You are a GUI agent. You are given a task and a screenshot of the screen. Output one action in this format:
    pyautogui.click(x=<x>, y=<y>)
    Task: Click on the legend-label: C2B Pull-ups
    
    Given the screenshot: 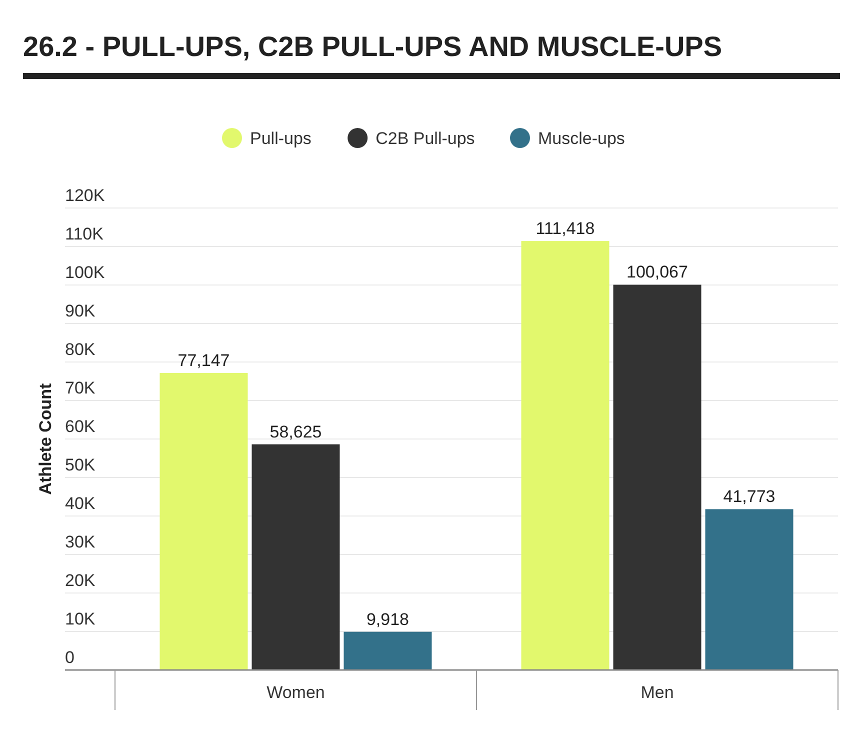 What is the action you would take?
    pyautogui.click(x=425, y=138)
    